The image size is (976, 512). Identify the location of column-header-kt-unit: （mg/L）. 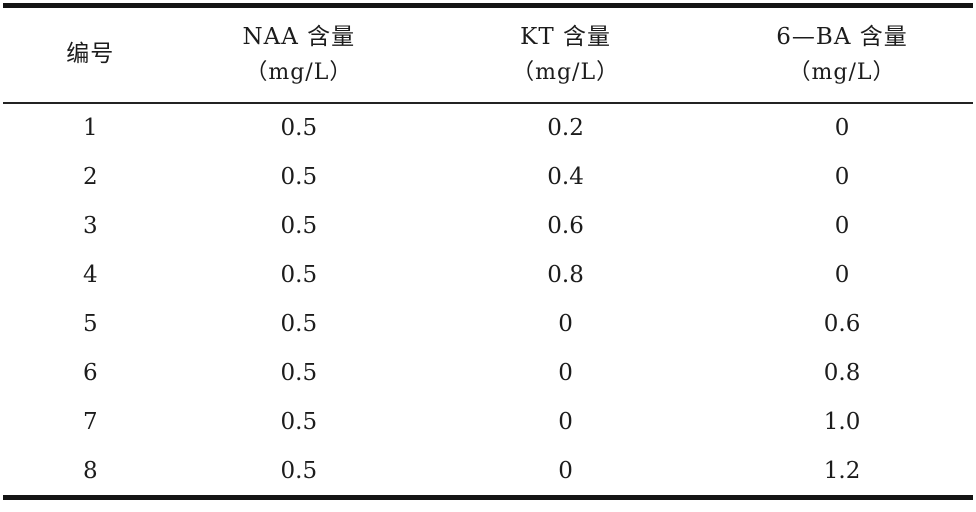
(566, 72).